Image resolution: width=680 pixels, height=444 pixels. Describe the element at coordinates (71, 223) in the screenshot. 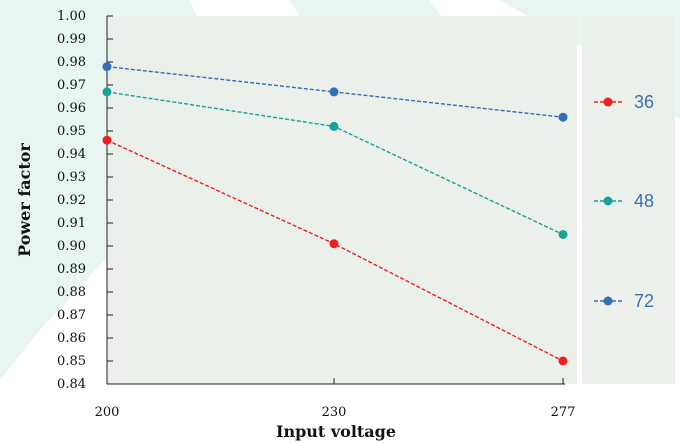

I see `y-tick-label: 0.91` at that location.